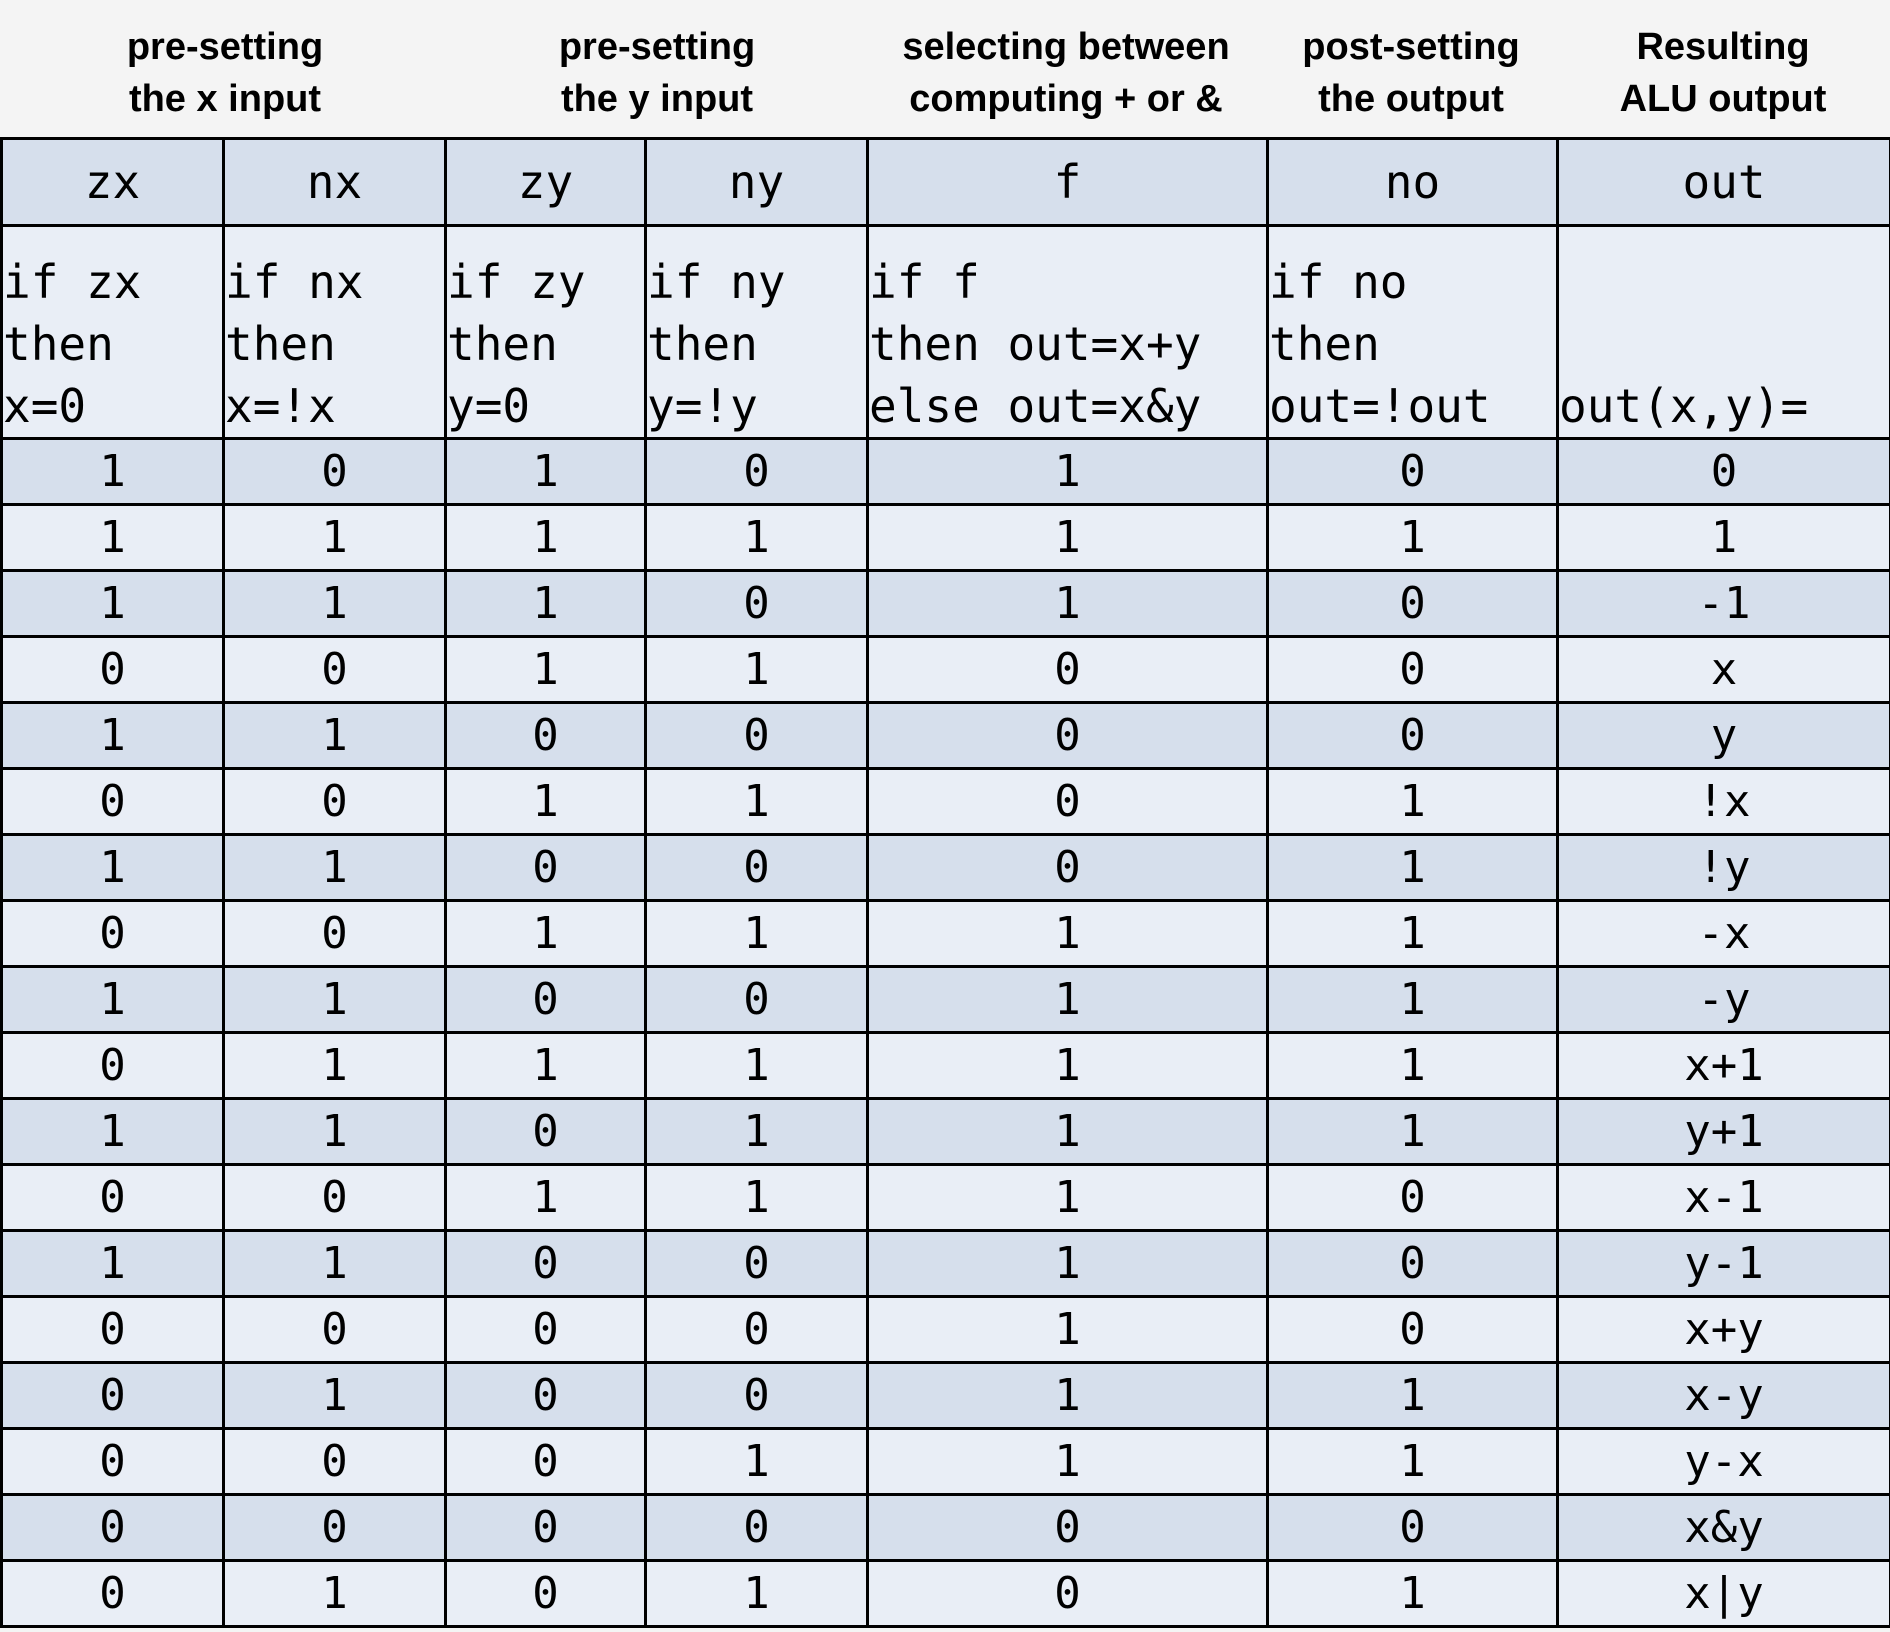 This screenshot has width=1890, height=1632. Describe the element at coordinates (945, 933) in the screenshot. I see `table-row: 0 0 1 1 1 1 -x` at that location.